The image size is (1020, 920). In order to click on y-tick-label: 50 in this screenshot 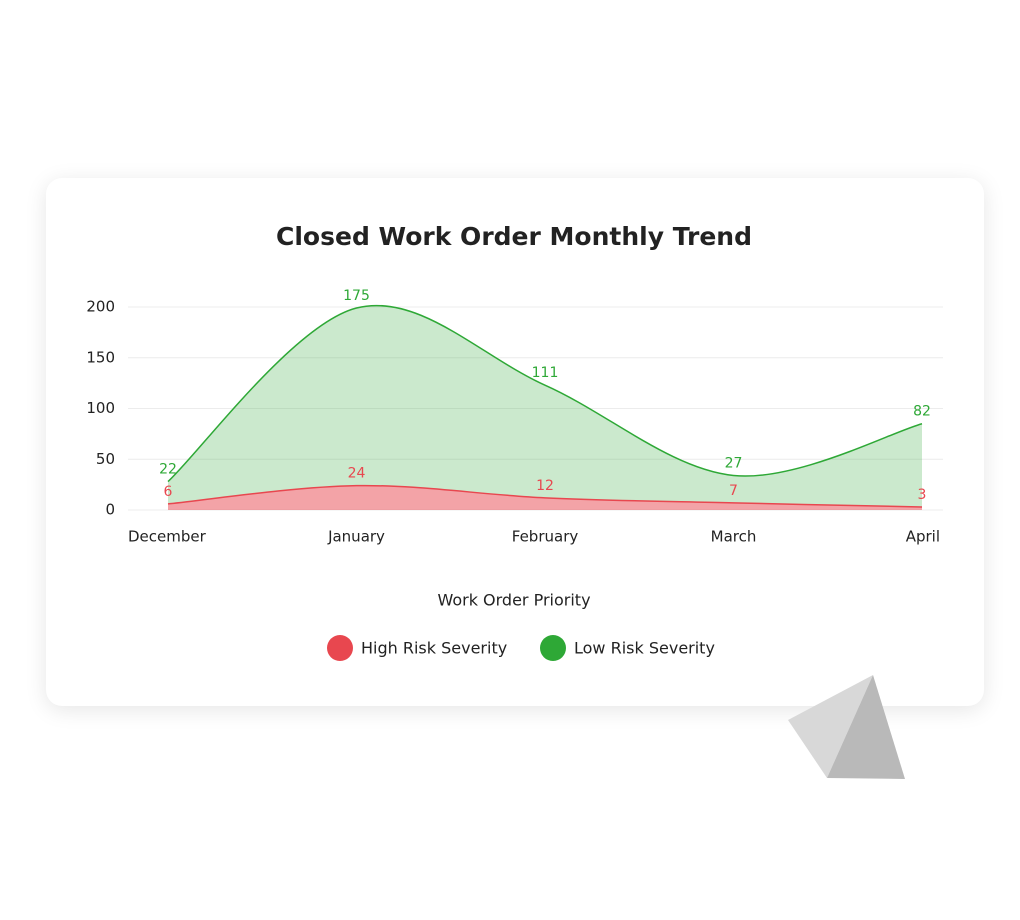, I will do `click(105, 459)`.